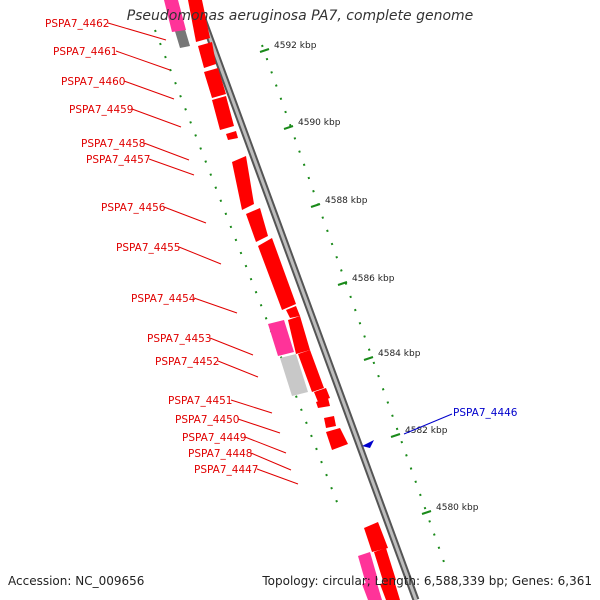  Describe the element at coordinates (214, 438) in the screenshot. I see `gene-label: PSPA7_4449` at that location.